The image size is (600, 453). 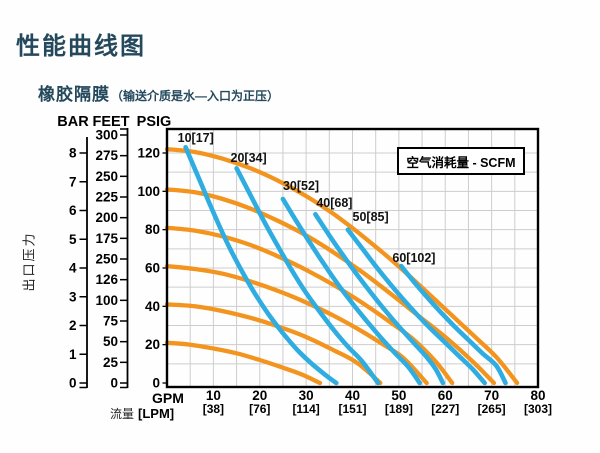 What do you see at coordinates (73, 296) in the screenshot?
I see `bar-tick-label: 3` at bounding box center [73, 296].